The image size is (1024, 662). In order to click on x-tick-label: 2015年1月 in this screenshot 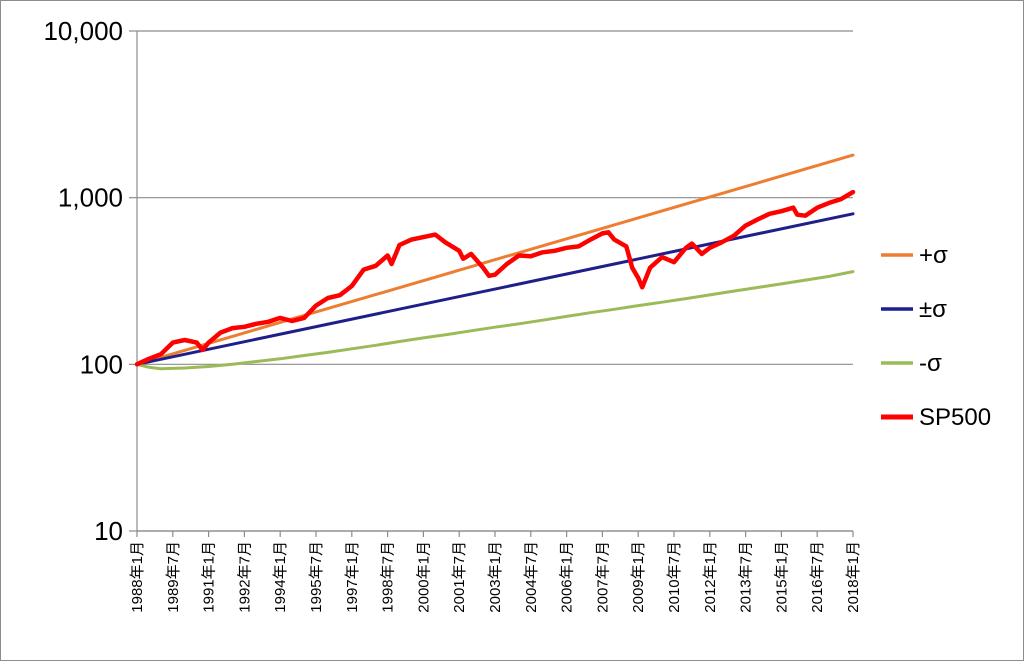, I will do `click(781, 577)`.